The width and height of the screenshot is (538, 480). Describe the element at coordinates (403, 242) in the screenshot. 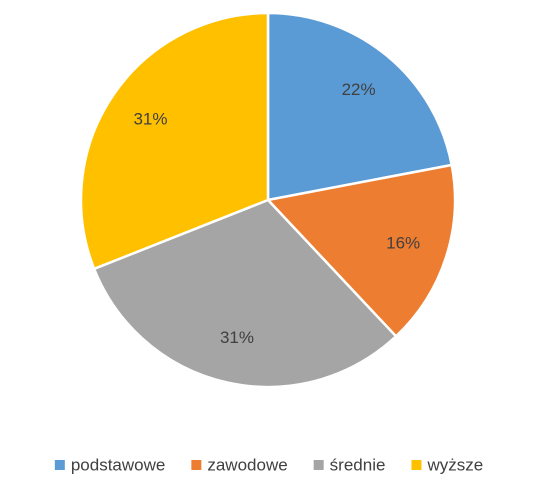

I see `data-label: 16%` at that location.